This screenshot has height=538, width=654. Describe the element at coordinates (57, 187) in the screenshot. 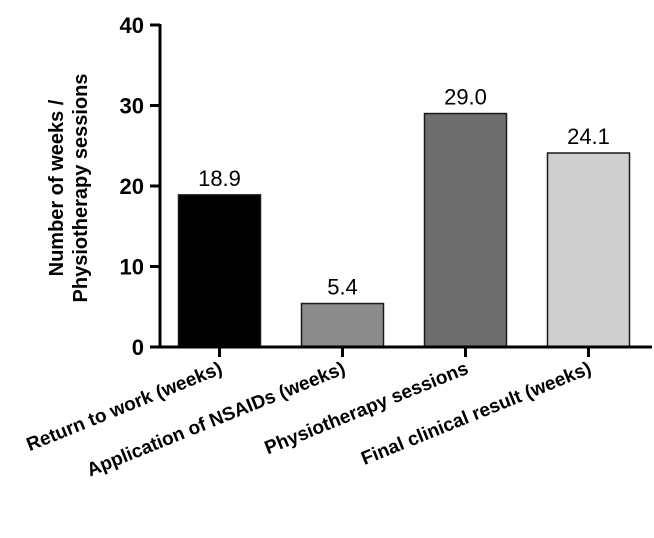

I see `y-axis-title-line-1: Number of weeks /` at that location.